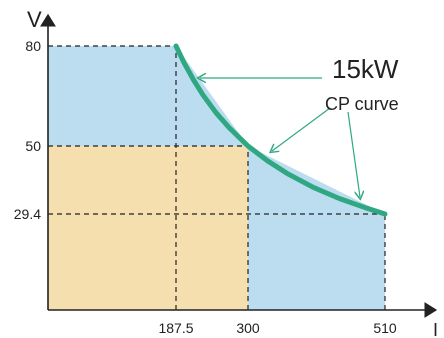 Image resolution: width=444 pixels, height=338 pixels. What do you see at coordinates (248, 328) in the screenshot?
I see `x-tick-label-1: 300` at bounding box center [248, 328].